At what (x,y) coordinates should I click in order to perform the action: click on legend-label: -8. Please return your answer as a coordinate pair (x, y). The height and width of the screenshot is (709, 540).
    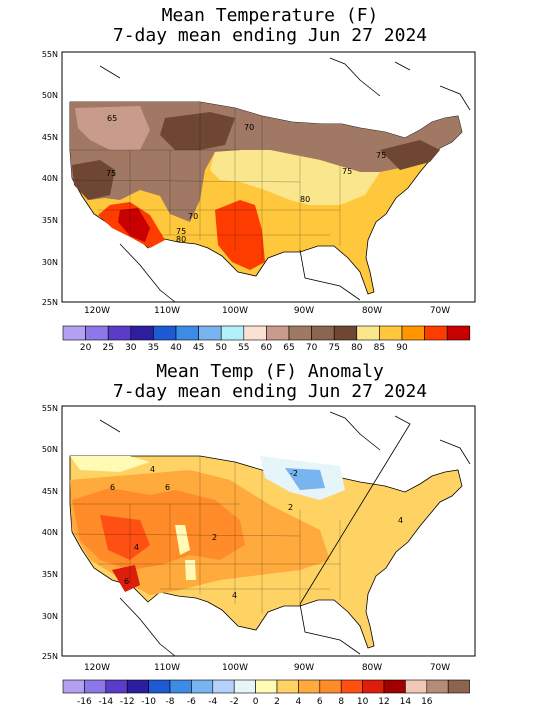
    Looking at the image, I should click on (170, 702).